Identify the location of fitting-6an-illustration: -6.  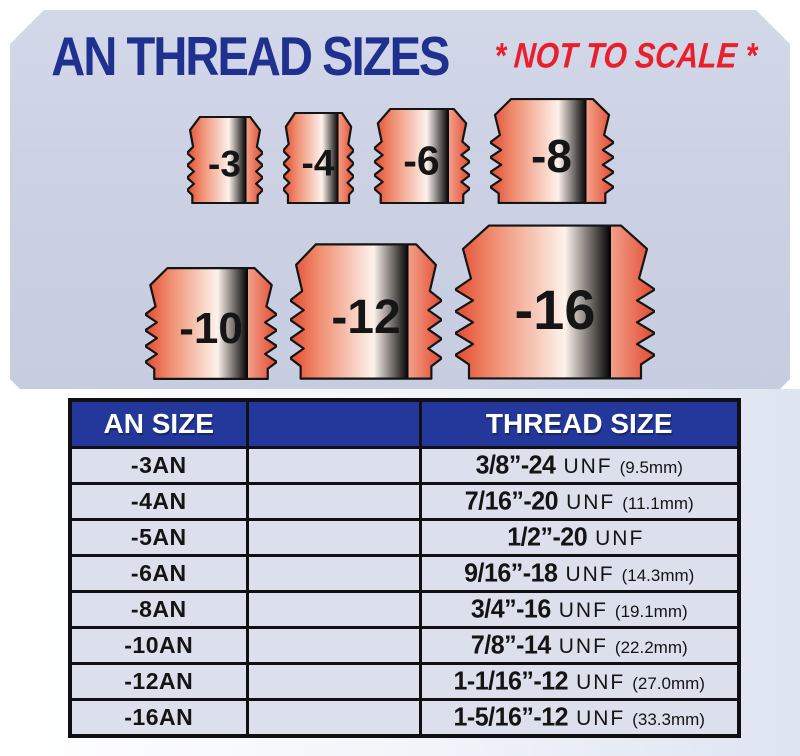
(422, 156).